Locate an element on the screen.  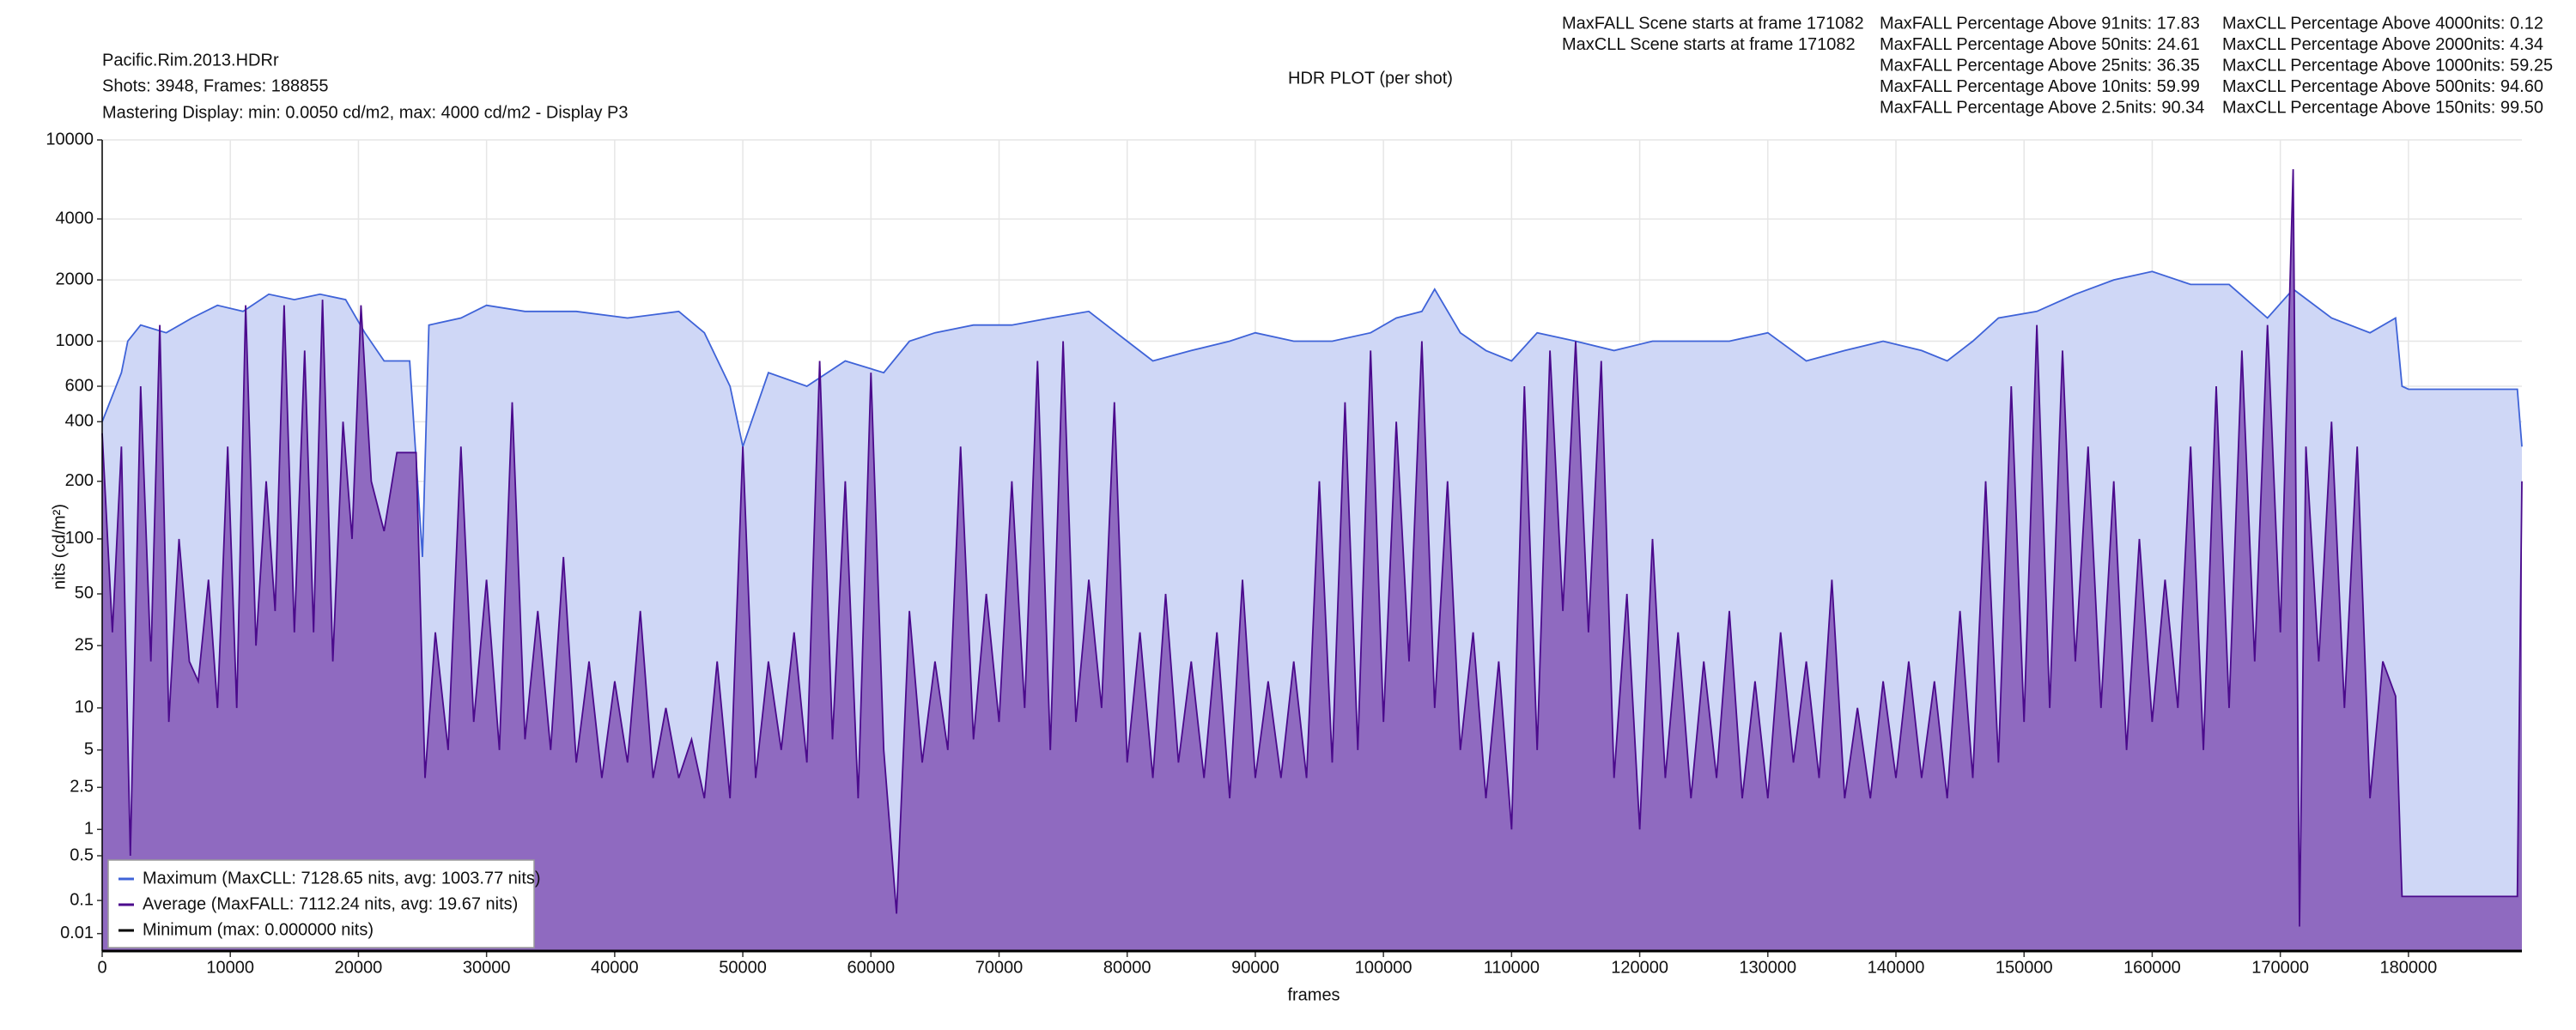
x-tick-label: 60000 is located at coordinates (871, 967).